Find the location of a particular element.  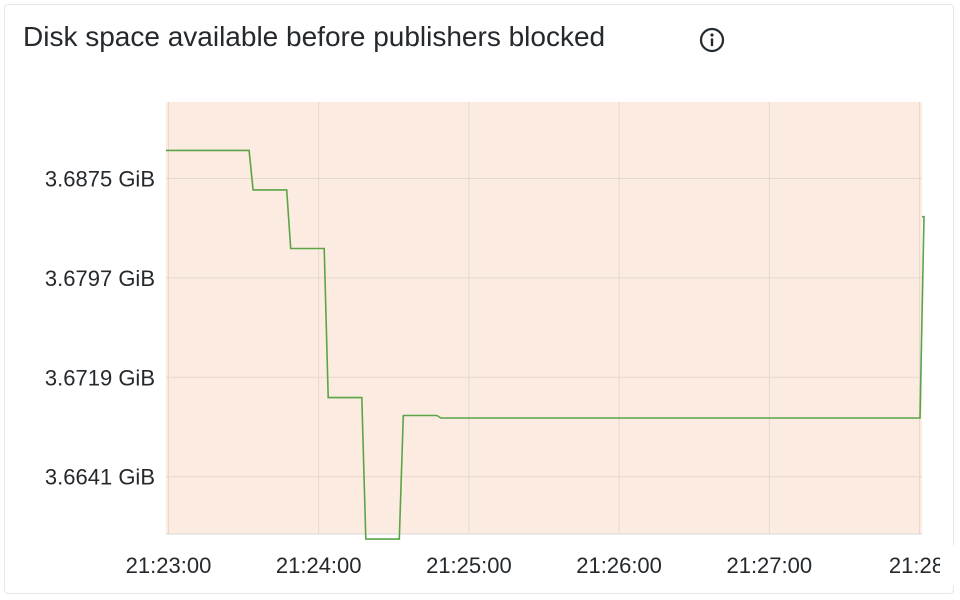

x-tick-label: 21:27:00 is located at coordinates (769, 565).